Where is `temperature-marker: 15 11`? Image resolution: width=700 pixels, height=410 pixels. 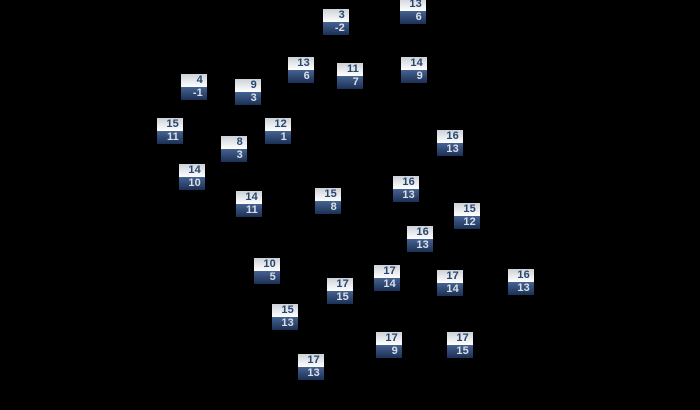
temperature-marker: 15 11 is located at coordinates (170, 131).